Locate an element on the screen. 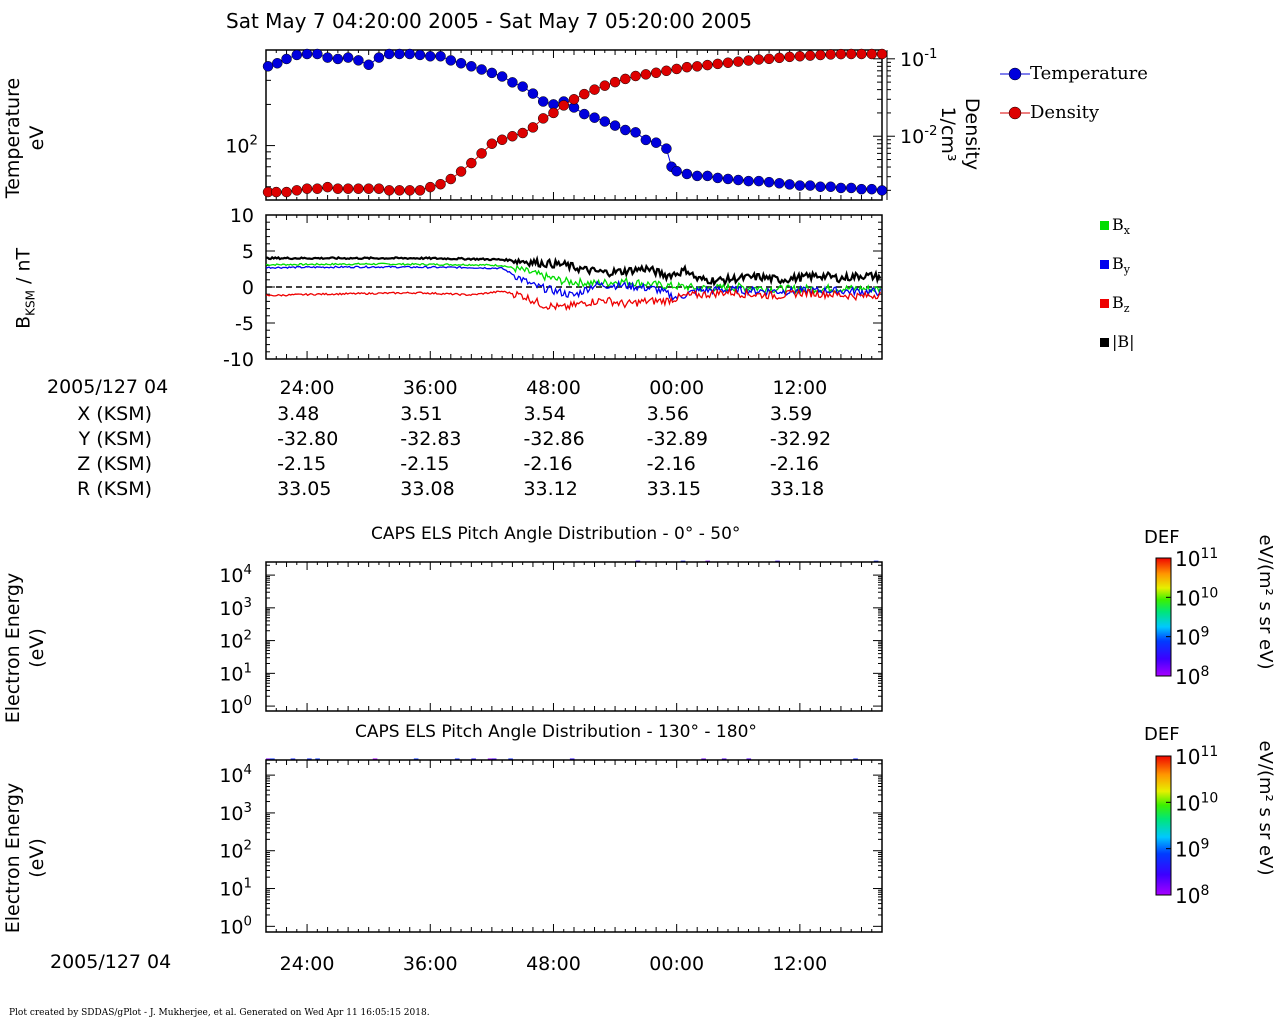  orbit-value: 3.48 is located at coordinates (298, 414).